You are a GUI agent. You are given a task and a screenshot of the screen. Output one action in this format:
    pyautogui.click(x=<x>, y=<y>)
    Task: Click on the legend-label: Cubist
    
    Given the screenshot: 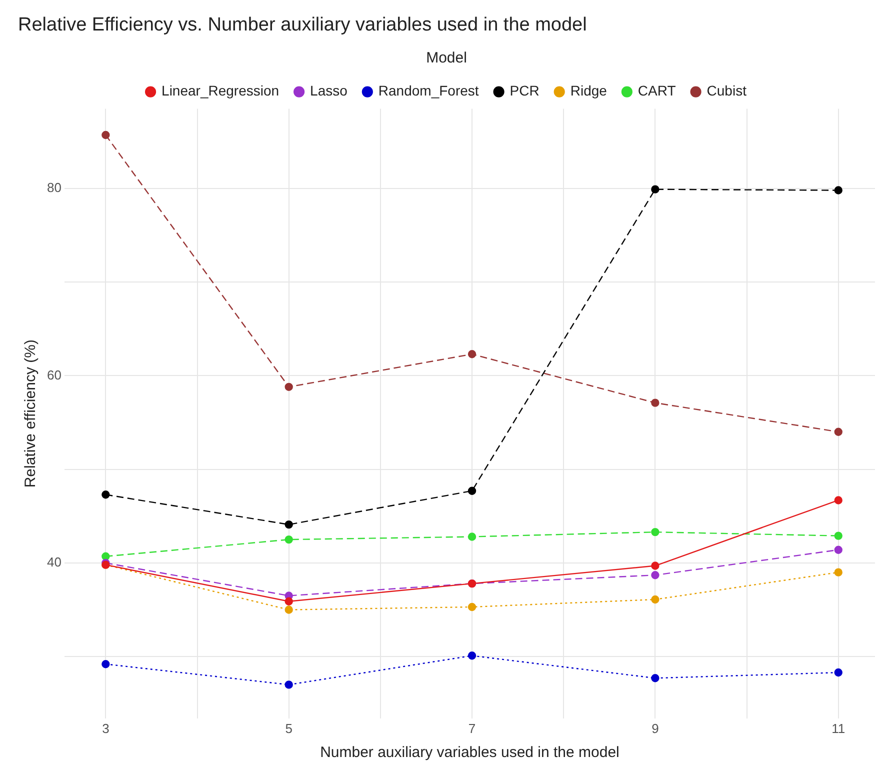 What is the action you would take?
    pyautogui.click(x=726, y=90)
    